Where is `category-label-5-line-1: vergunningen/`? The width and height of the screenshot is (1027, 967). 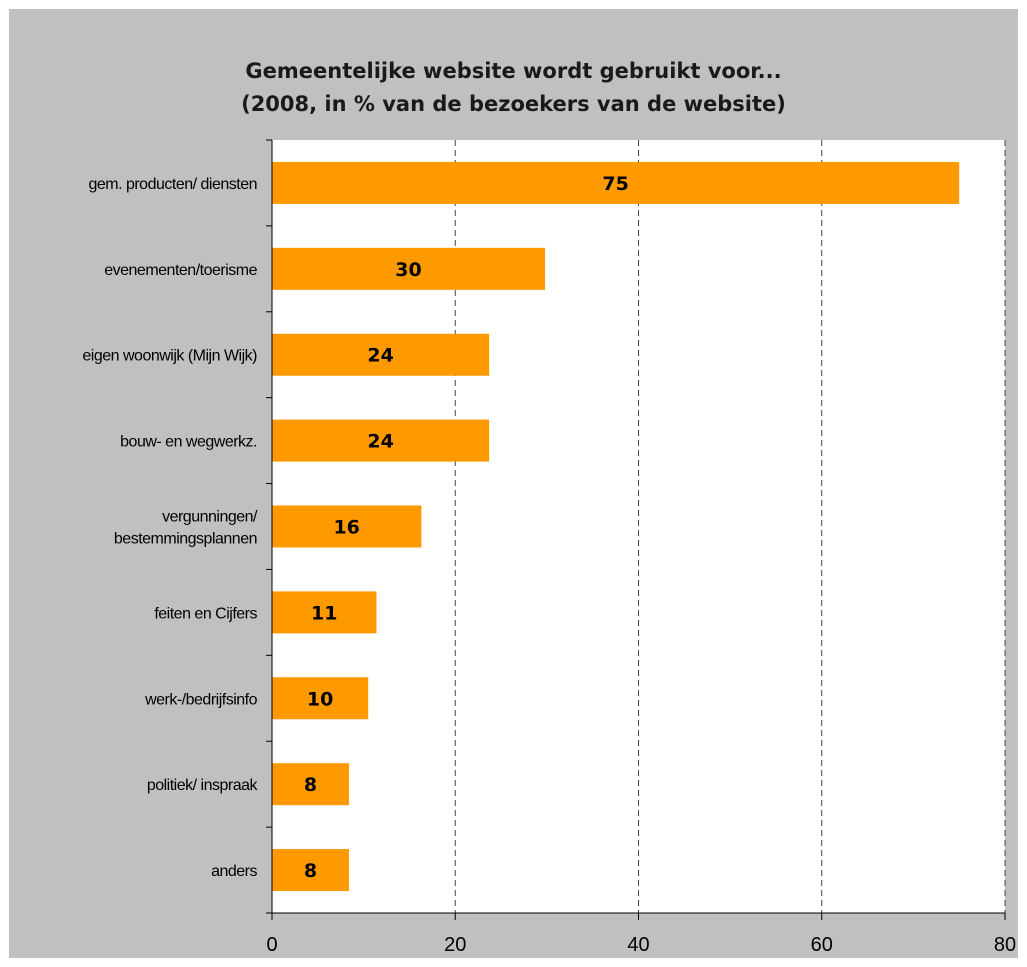
category-label-5-line-1: vergunningen/ is located at coordinates (210, 517).